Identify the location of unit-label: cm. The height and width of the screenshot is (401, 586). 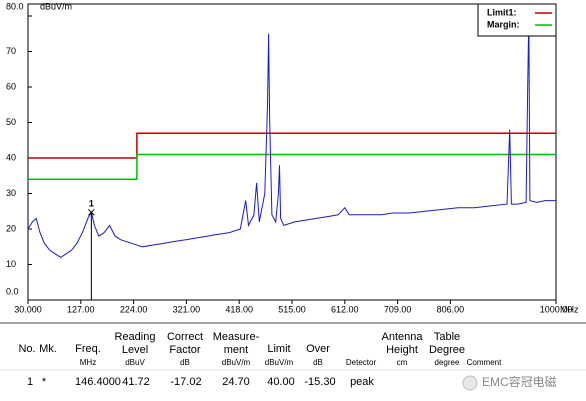
(402, 362).